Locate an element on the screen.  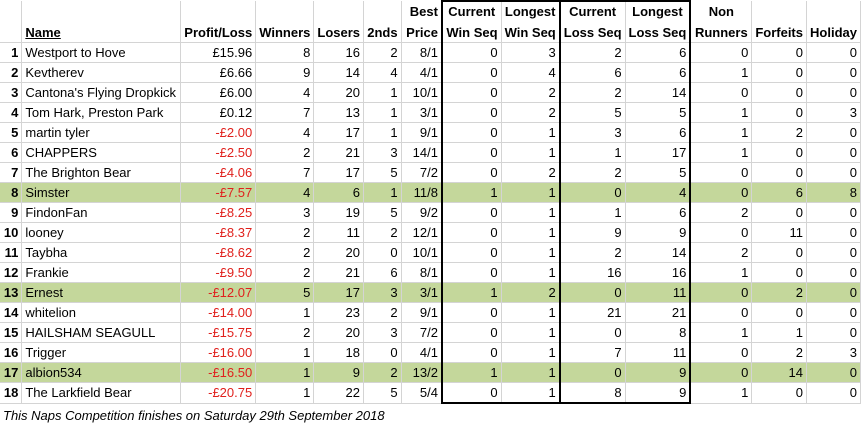
player-name-cell: Simster is located at coordinates (101, 193).